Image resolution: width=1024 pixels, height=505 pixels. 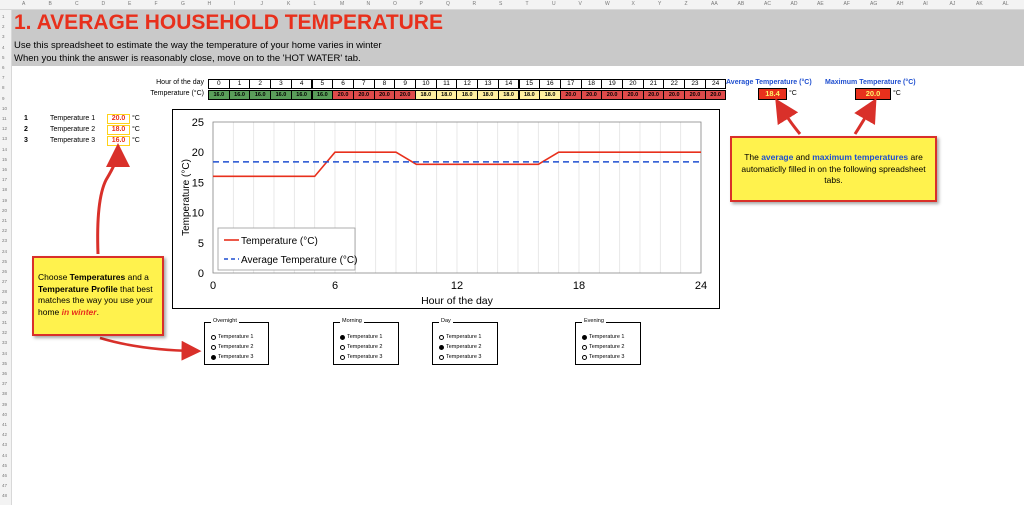 What do you see at coordinates (874, 4) in the screenshot?
I see `column-header: AG` at bounding box center [874, 4].